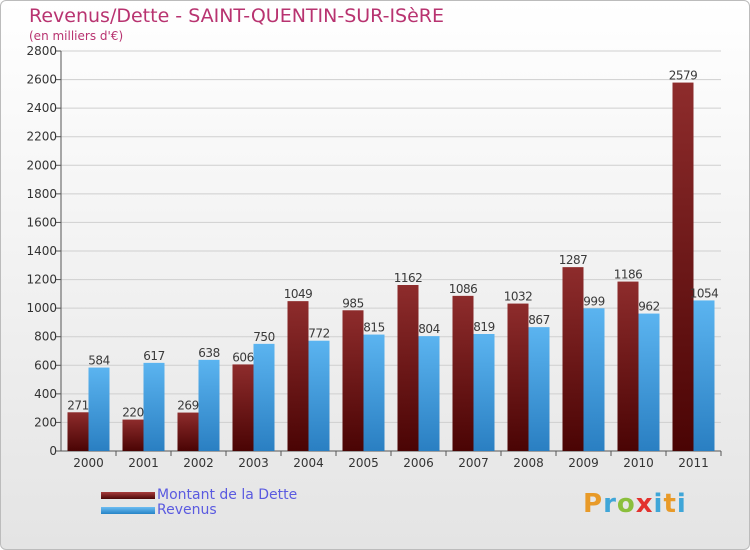 The image size is (750, 550). What do you see at coordinates (237, 16) in the screenshot?
I see `chart-title: Revenus/Dette - SAINT-QUENTIN-SUR-ISèRE` at bounding box center [237, 16].